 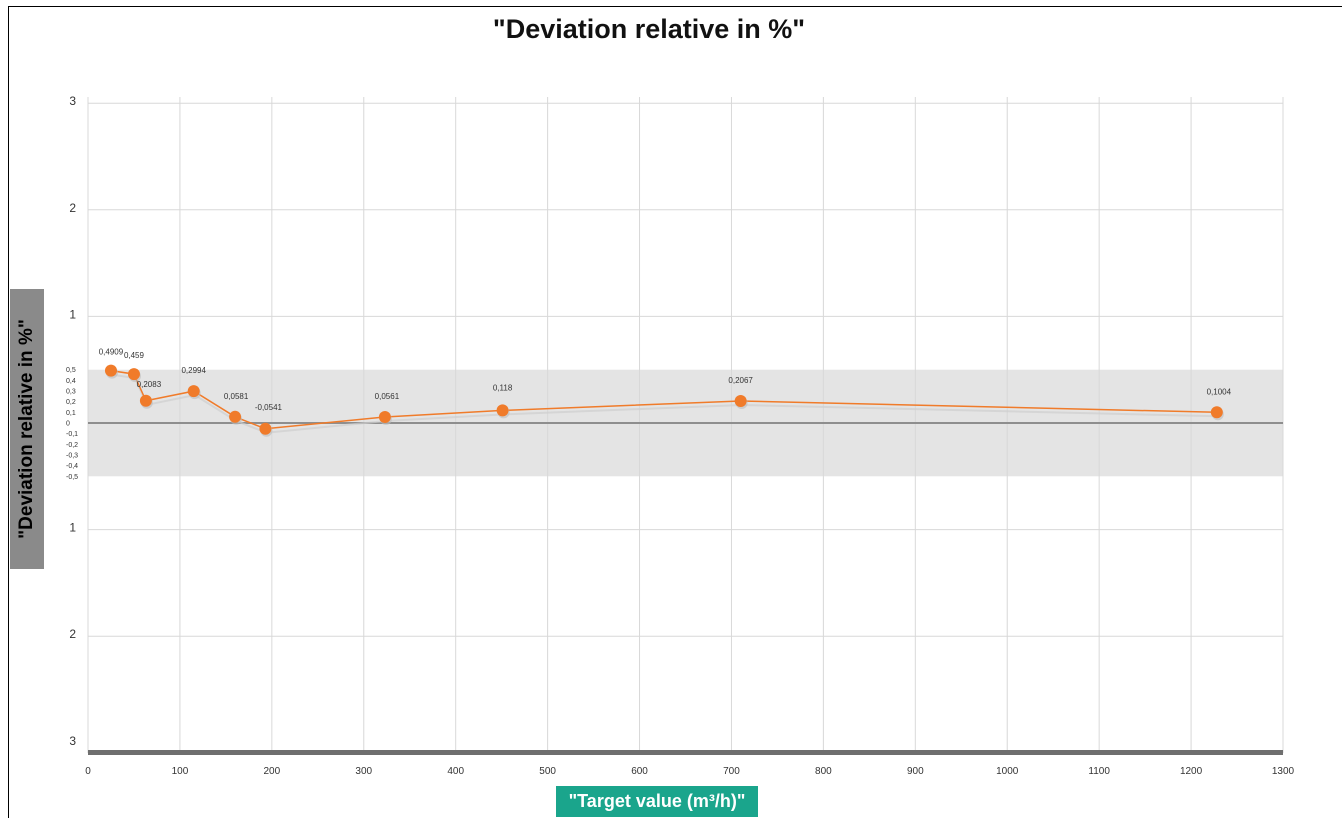 I want to click on x-axis-label: "Target value (m³/h)", so click(x=657, y=801).